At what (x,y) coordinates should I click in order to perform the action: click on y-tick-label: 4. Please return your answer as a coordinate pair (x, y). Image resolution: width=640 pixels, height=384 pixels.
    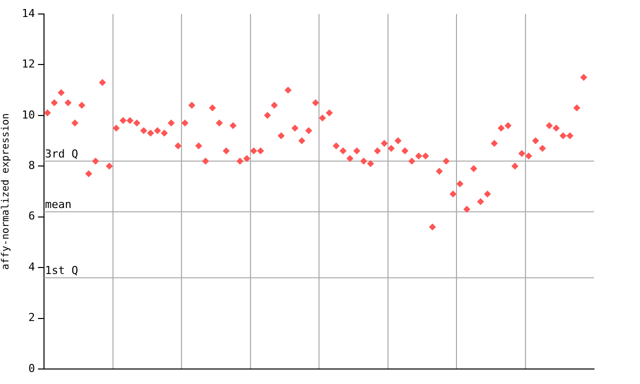
    Looking at the image, I should click on (32, 267).